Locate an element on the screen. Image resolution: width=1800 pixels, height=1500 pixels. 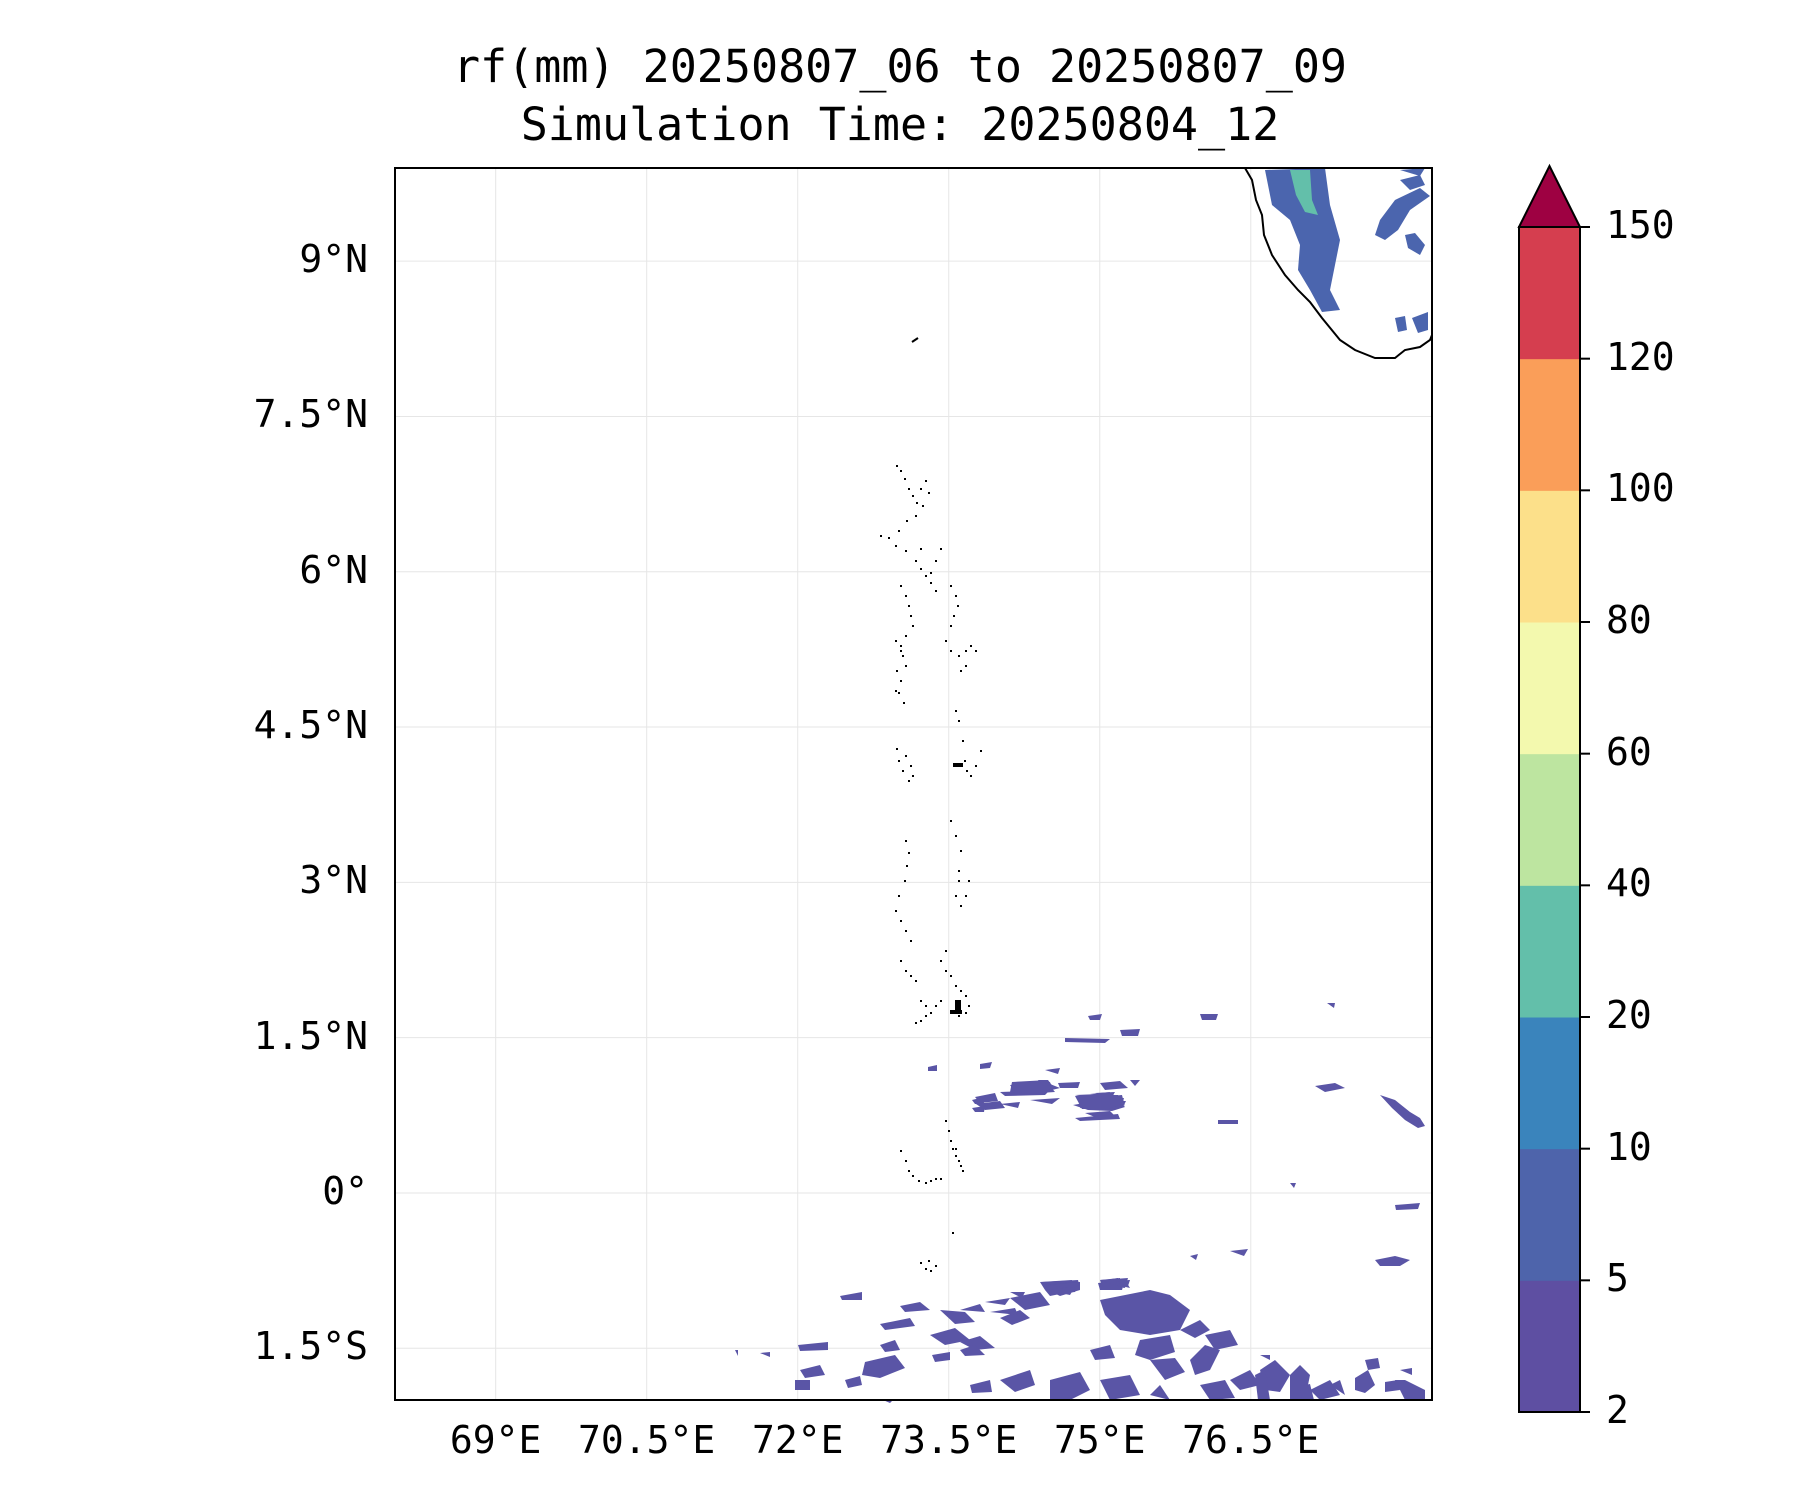
lat-tick-label: 1.5°N is located at coordinates (310, 1035).